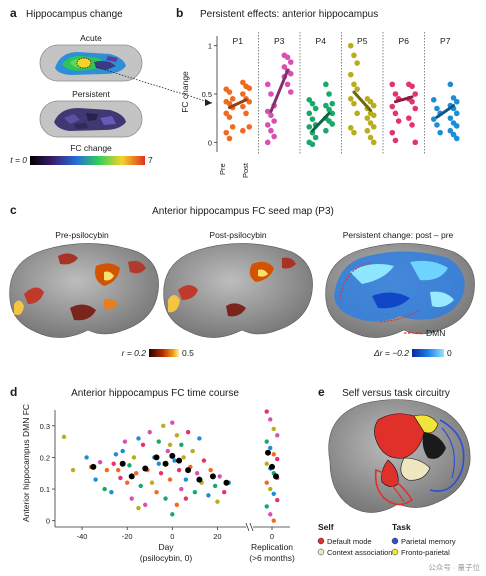 Image resolution: width=486 pixels, height=576 pixels. What do you see at coordinates (245, 170) in the screenshot?
I see `xtick-post: Post` at bounding box center [245, 170].